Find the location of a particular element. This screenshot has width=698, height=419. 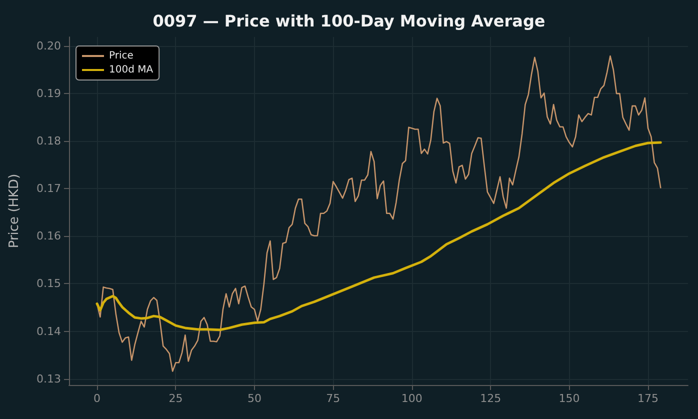

x-tick-label: 75 is located at coordinates (333, 398).